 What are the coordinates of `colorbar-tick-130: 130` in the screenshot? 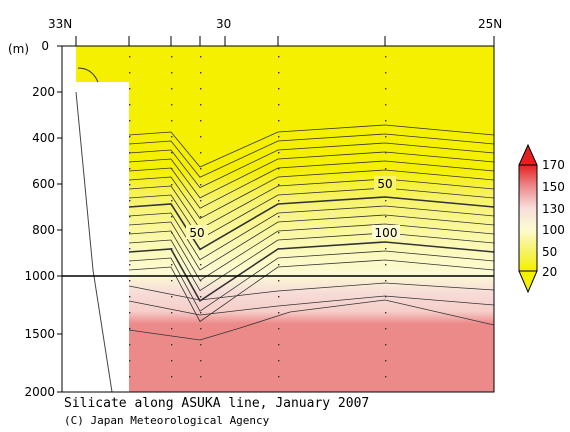 It's located at (553, 209).